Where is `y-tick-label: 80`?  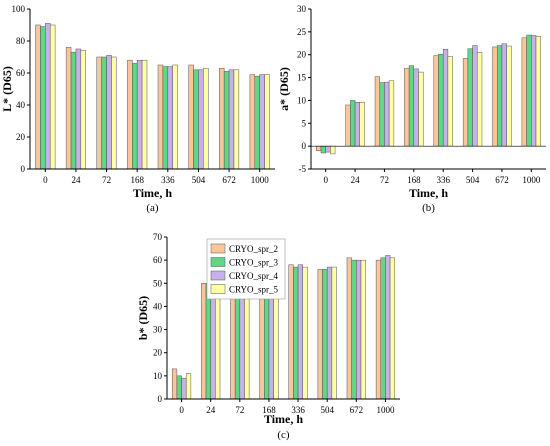
y-tick-label: 80 is located at coordinates (21, 41).